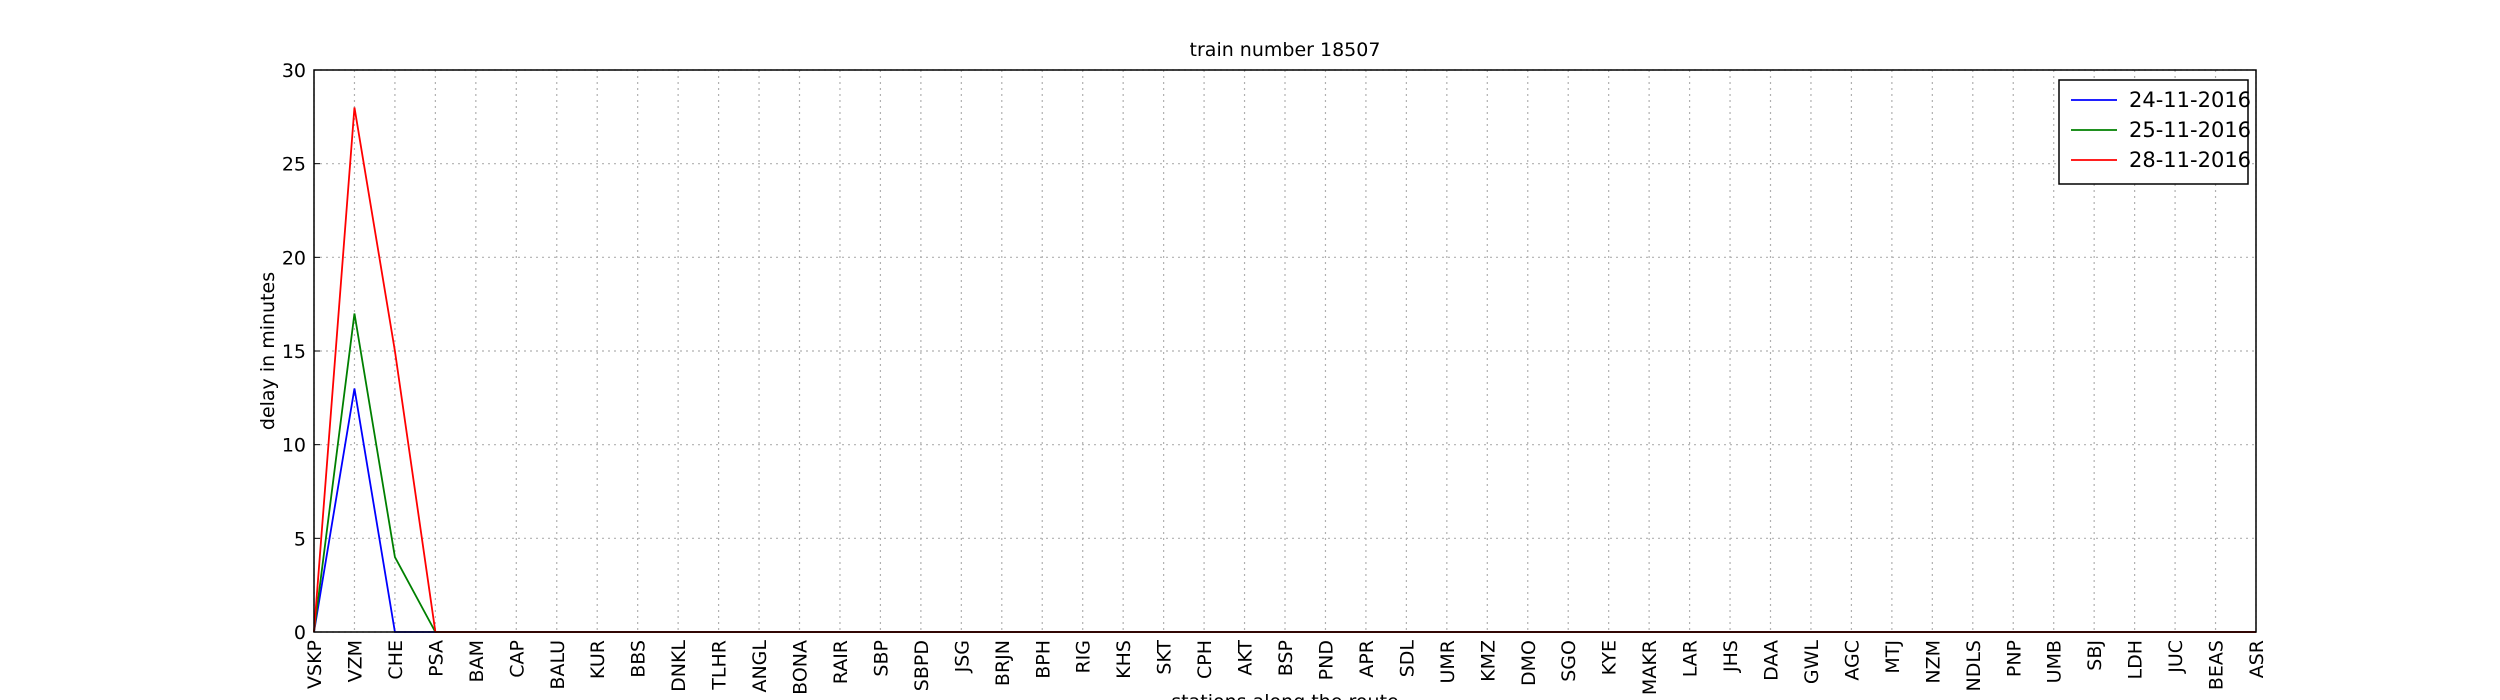 This screenshot has height=700, width=2500. Describe the element at coordinates (881, 658) in the screenshot. I see `x-tick-label: SBP` at that location.